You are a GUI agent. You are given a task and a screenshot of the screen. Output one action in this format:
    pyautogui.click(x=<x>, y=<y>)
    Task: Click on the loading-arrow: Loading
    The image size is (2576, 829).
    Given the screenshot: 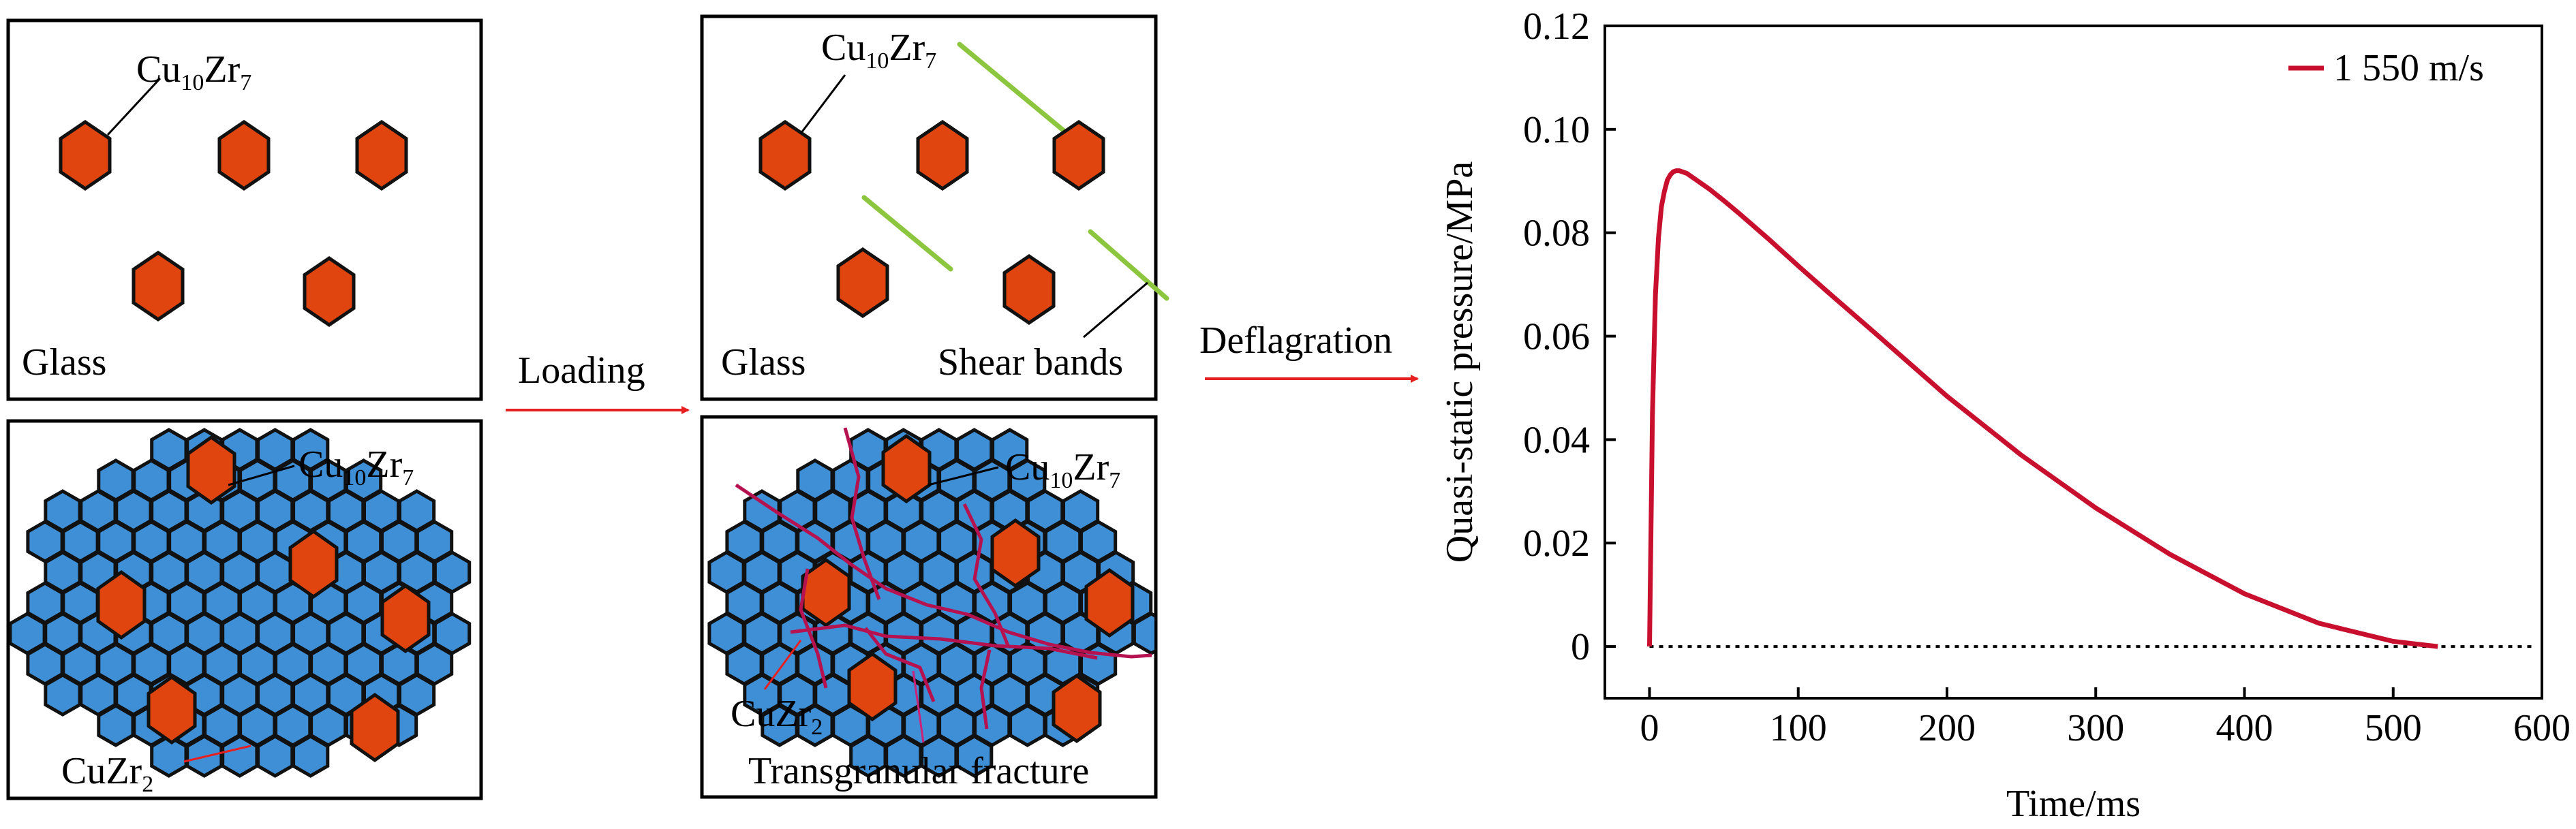 What is the action you would take?
    pyautogui.click(x=598, y=381)
    